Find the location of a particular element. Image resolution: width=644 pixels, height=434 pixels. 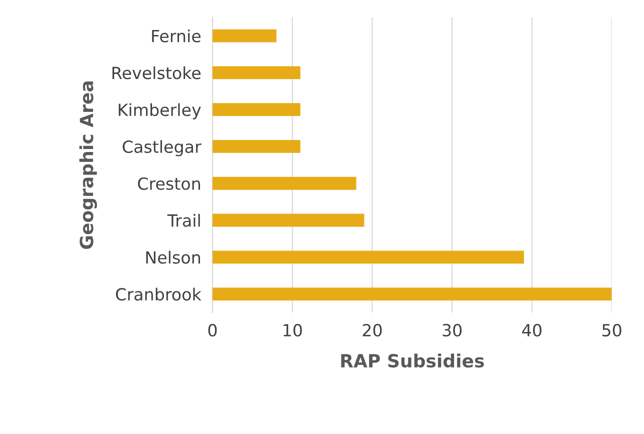

y-tick-label: Kimberley is located at coordinates (159, 111).